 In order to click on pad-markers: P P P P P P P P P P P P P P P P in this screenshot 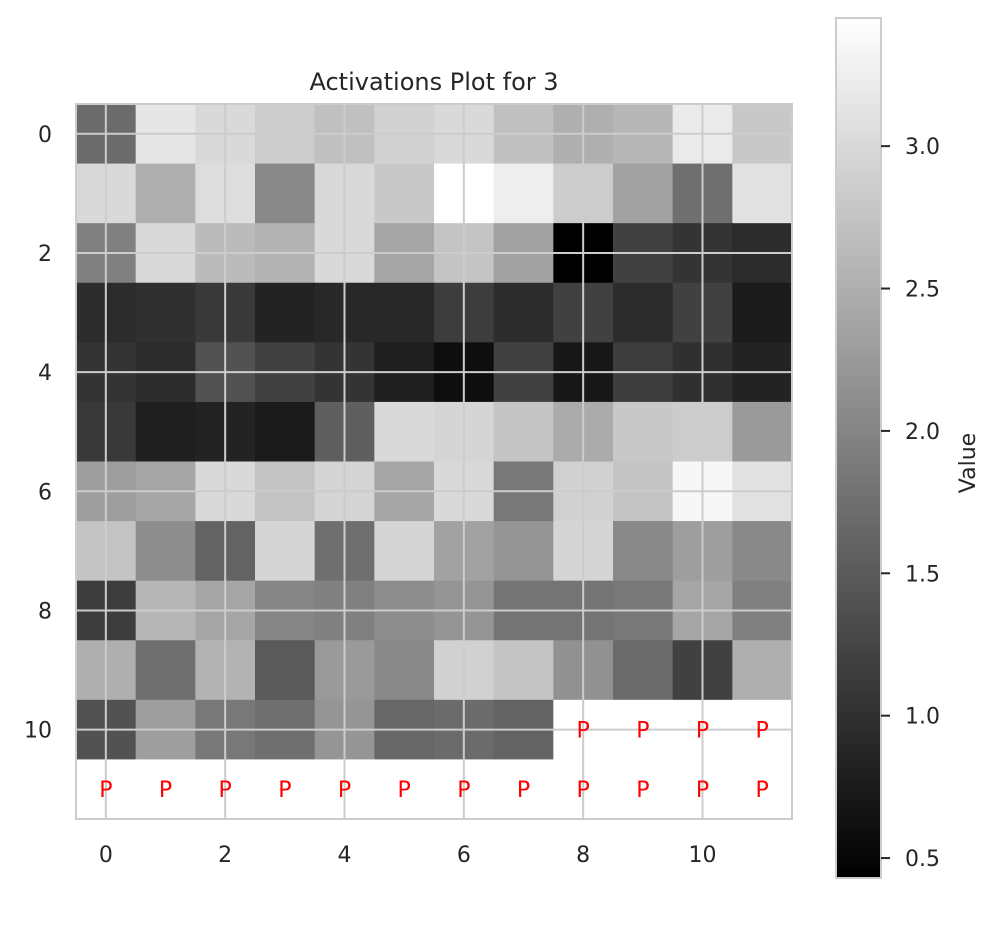, I will do `click(434, 761)`.